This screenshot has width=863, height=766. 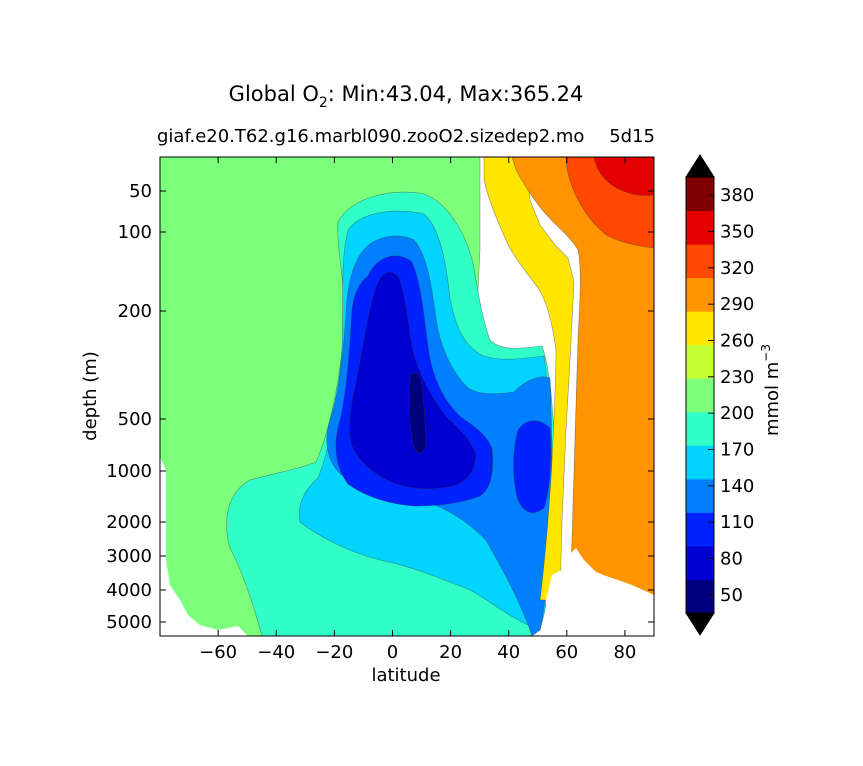 I want to click on y-tick-label: 3000, so click(x=129, y=556).